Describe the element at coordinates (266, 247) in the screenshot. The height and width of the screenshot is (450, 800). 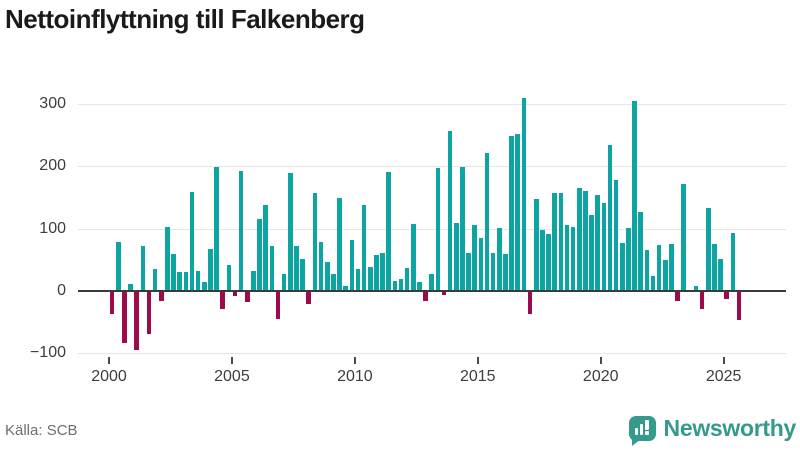
I see `bar-2006-q2` at that location.